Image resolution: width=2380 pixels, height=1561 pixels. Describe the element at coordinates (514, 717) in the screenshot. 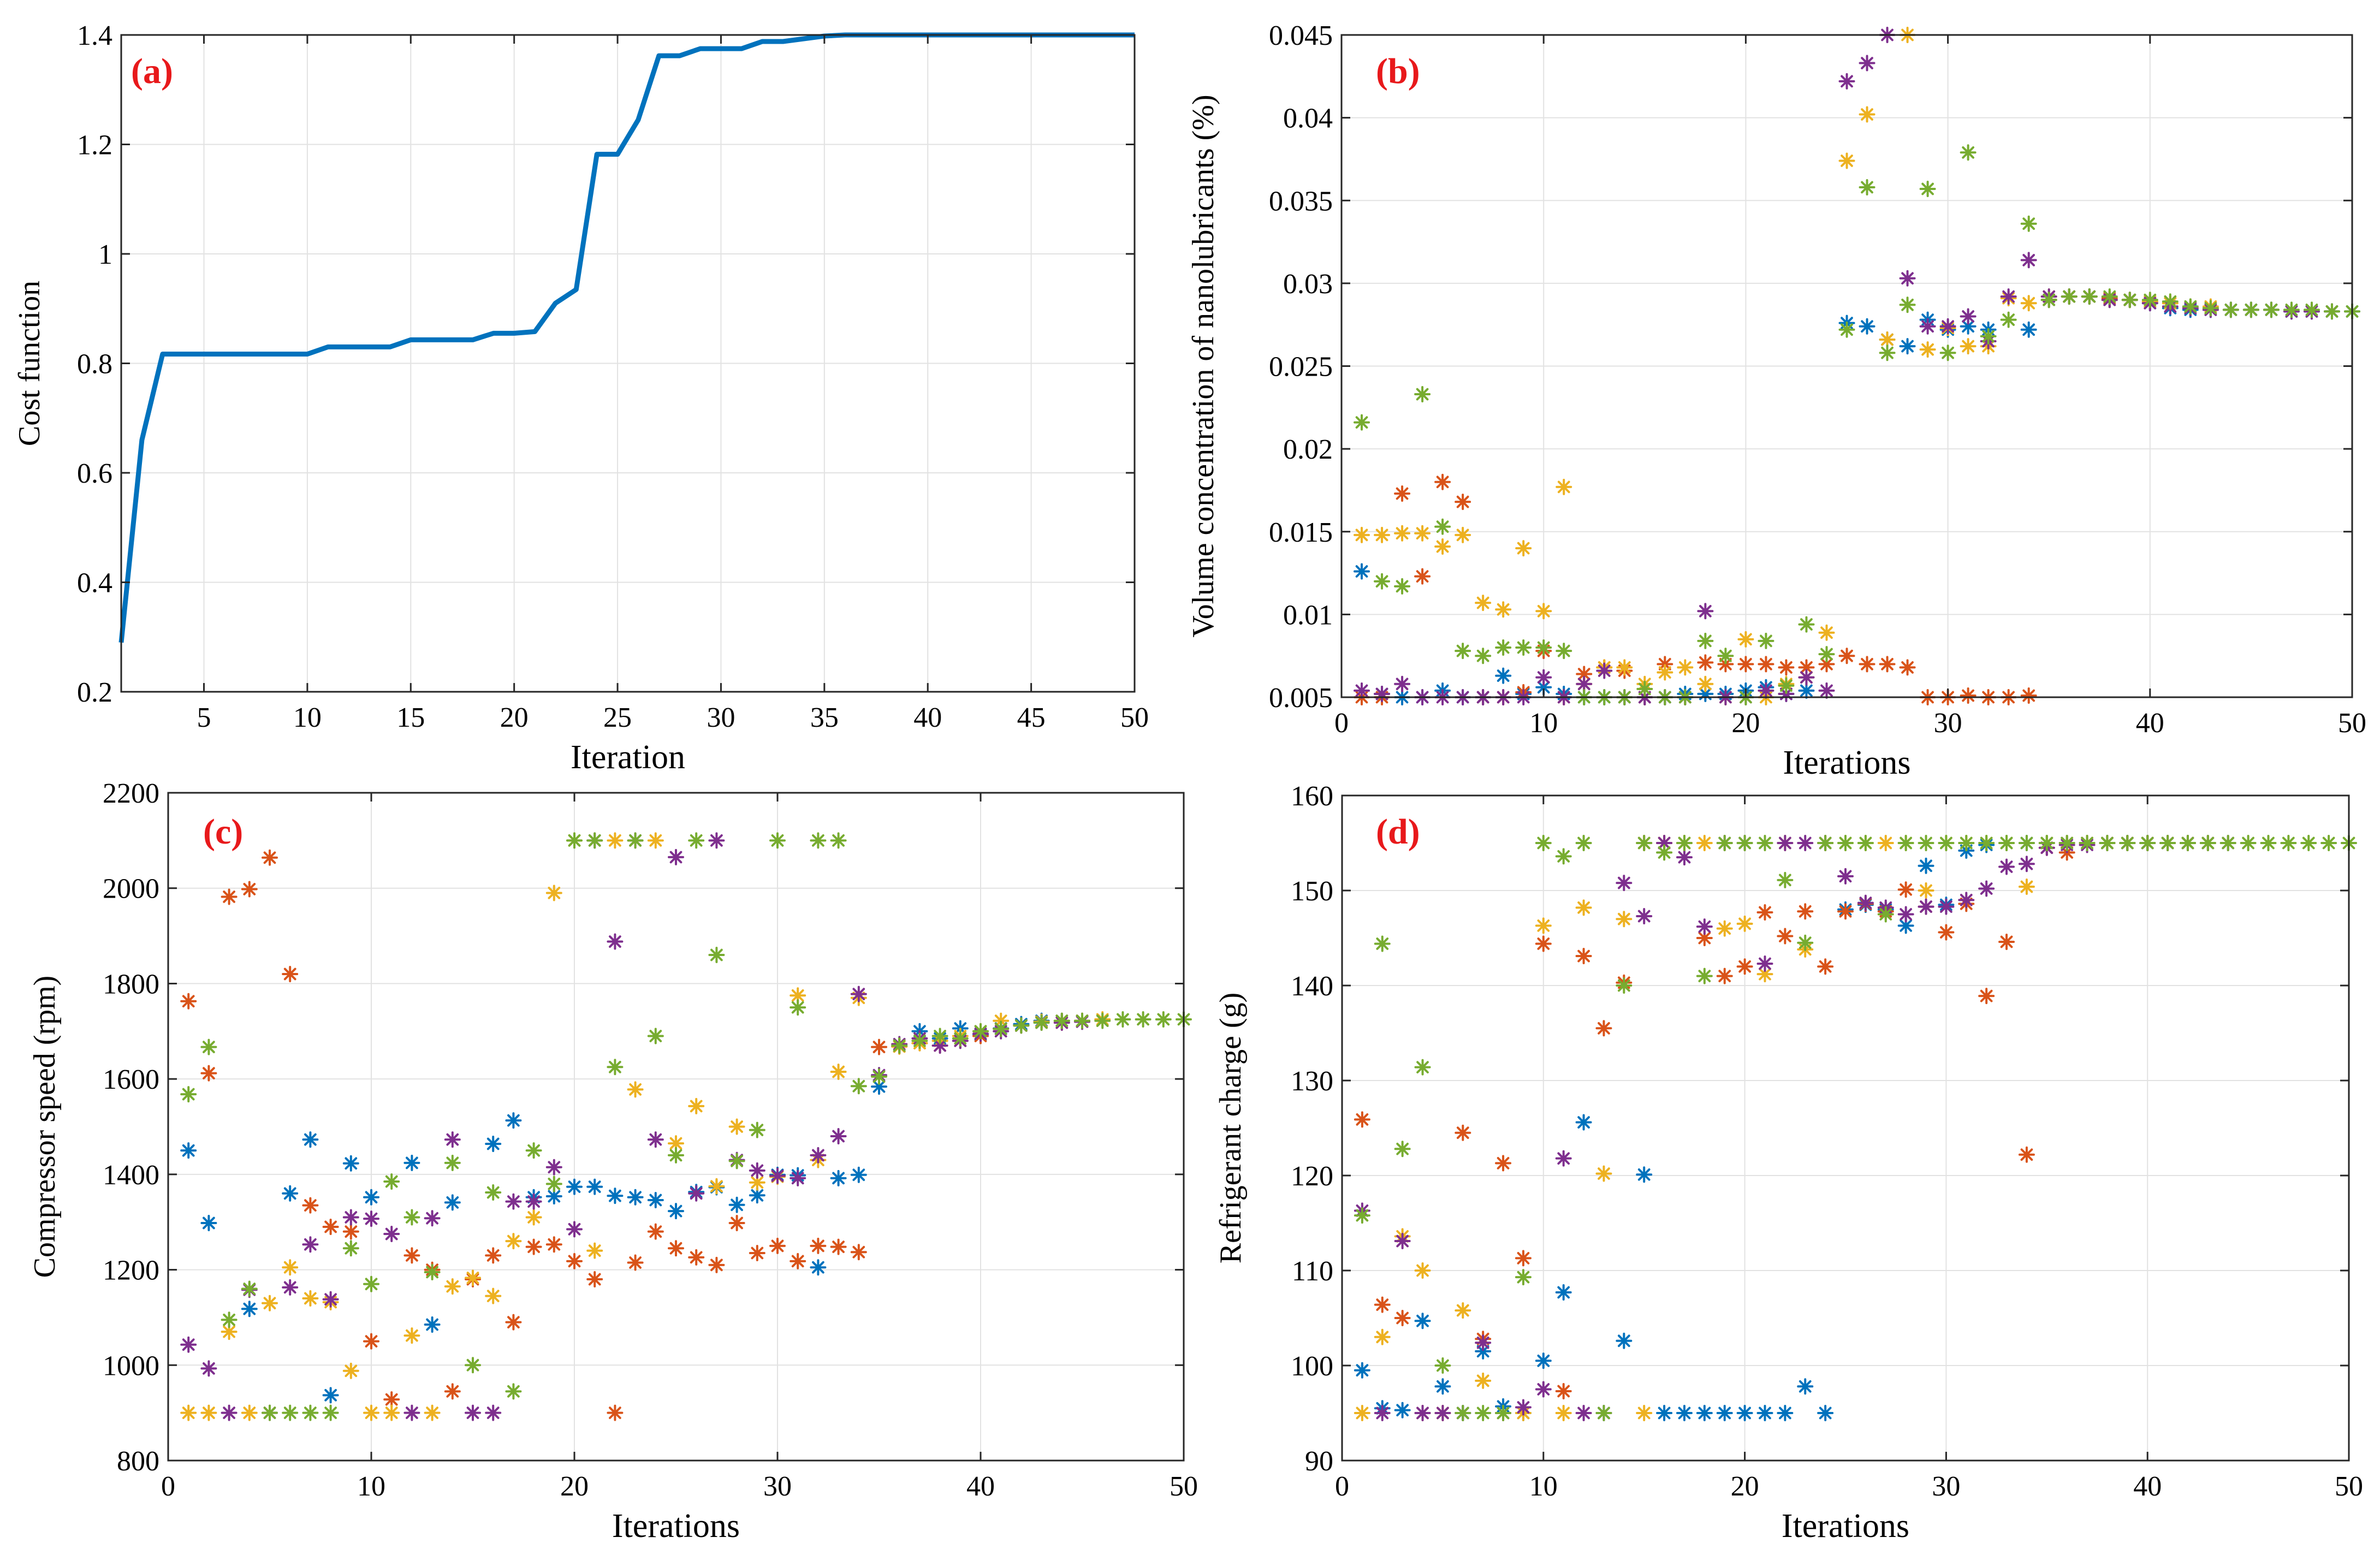

I see `x-tick-label: 20` at that location.